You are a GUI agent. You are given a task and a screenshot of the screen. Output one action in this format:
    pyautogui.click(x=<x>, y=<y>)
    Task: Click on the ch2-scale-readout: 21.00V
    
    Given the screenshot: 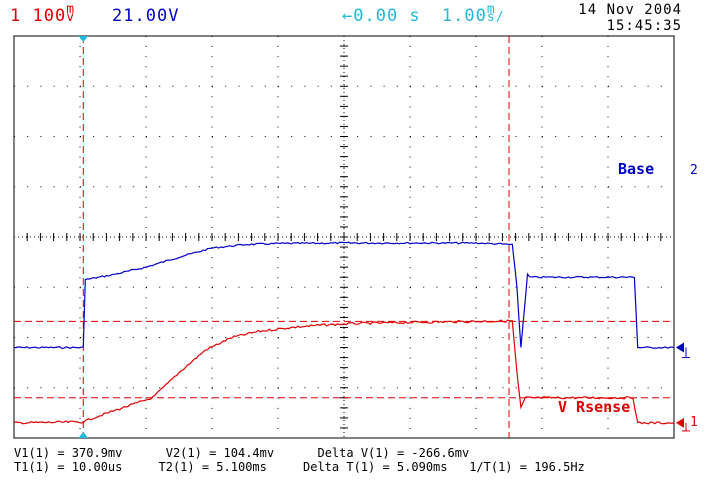 What is the action you would take?
    pyautogui.click(x=145, y=16)
    